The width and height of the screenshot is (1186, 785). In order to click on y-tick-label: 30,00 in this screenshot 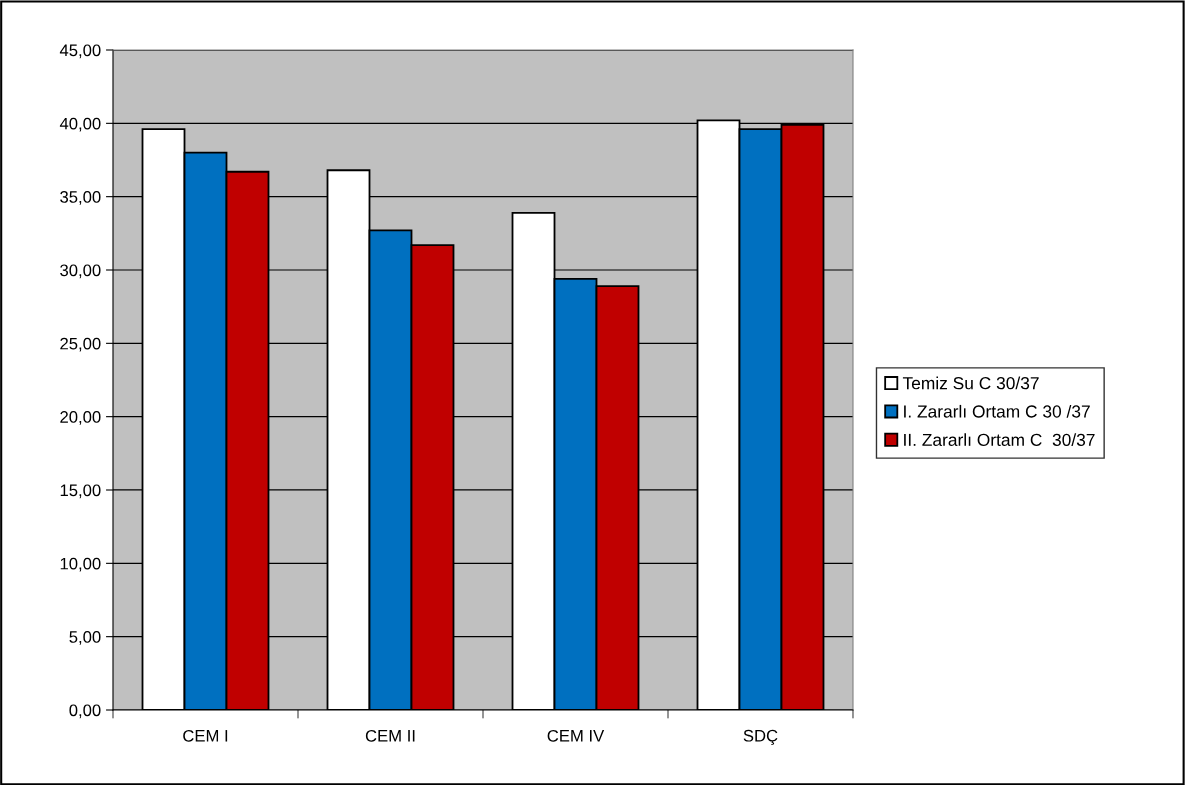, I will do `click(80, 271)`.